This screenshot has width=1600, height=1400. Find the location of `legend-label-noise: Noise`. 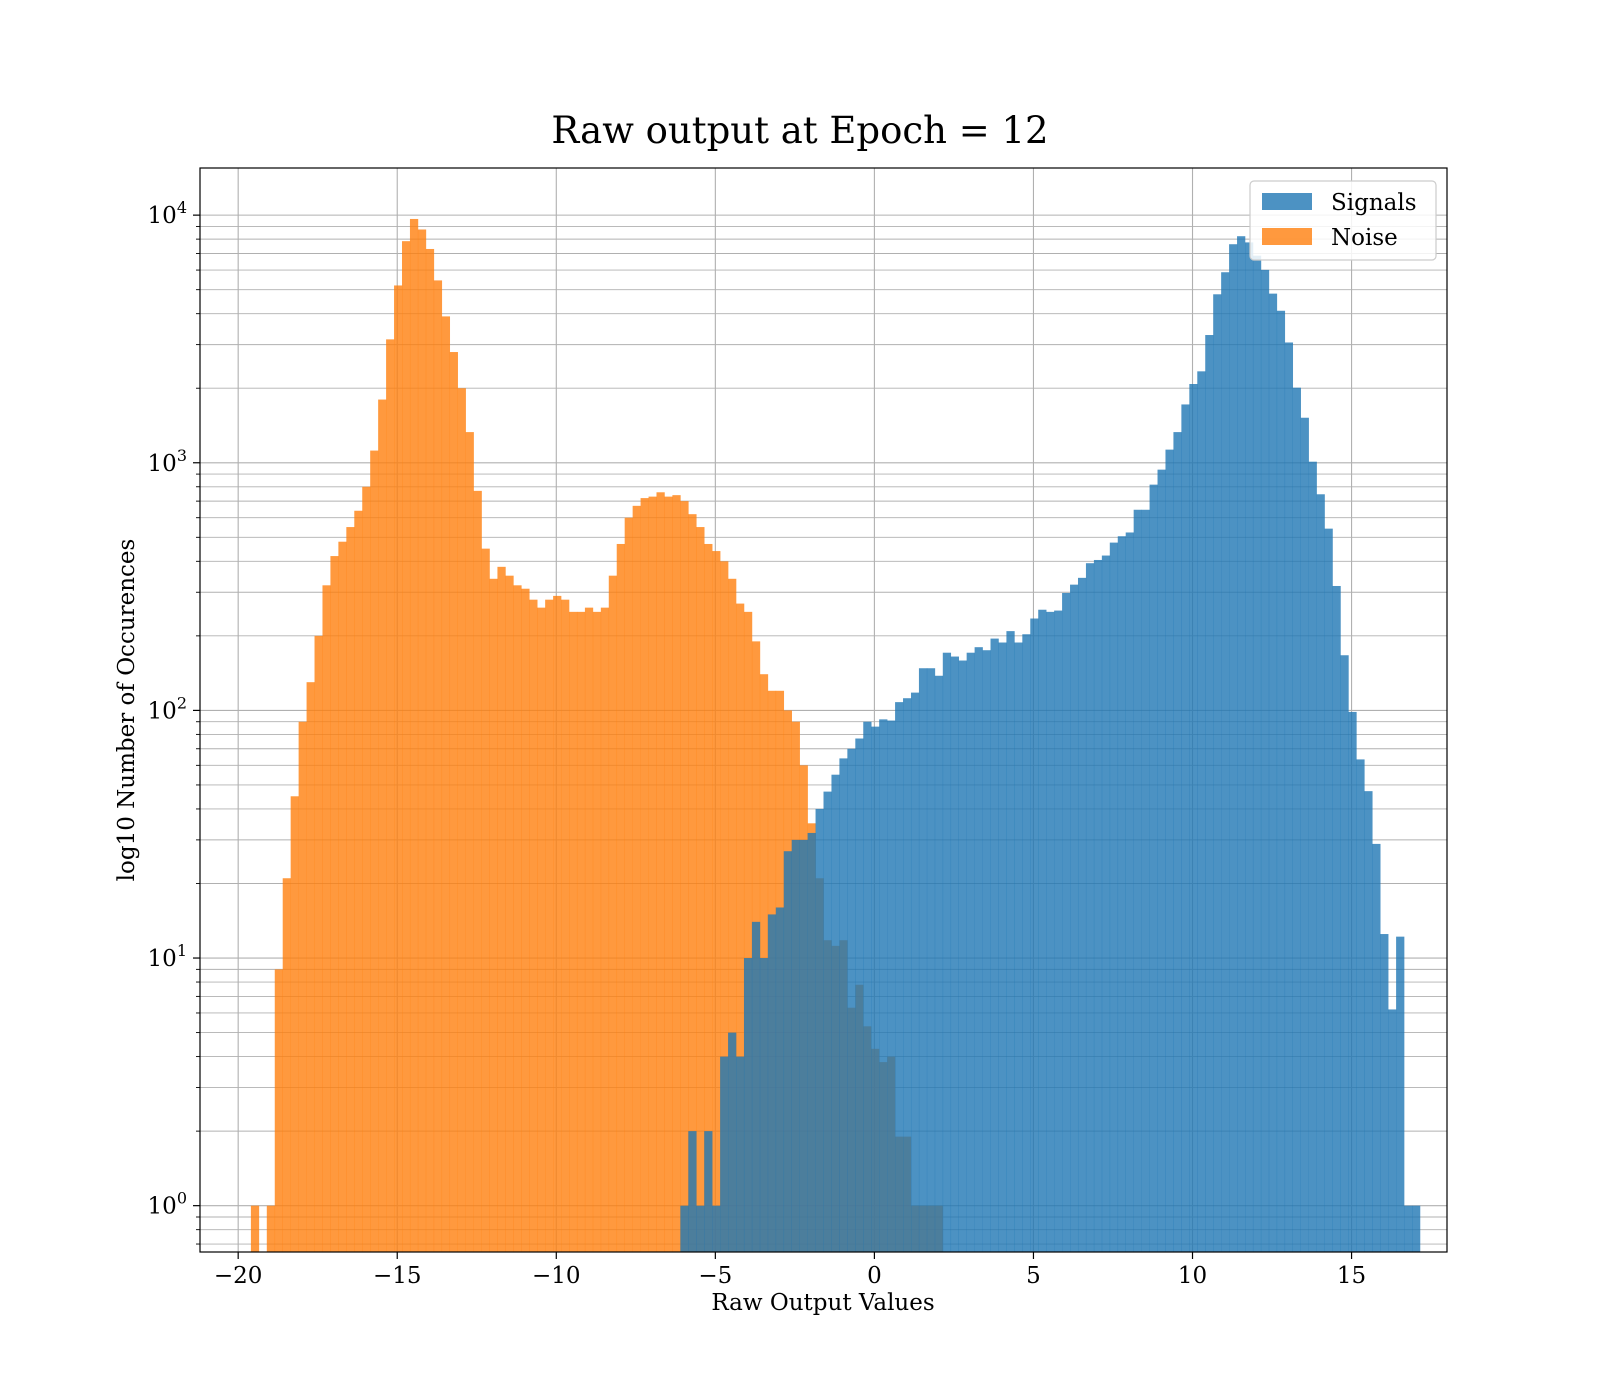

legend-label-noise: Noise is located at coordinates (1364, 238).